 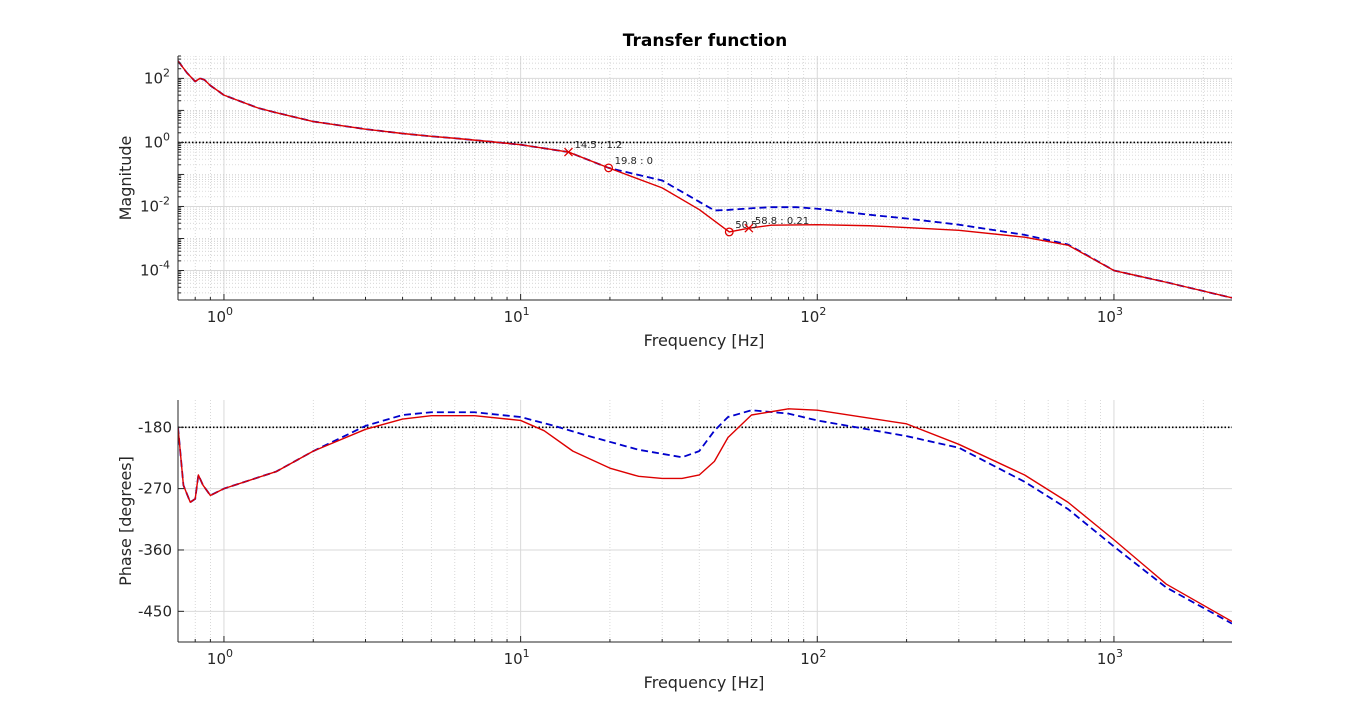 I want to click on y-axis-label: Phase [degrees], so click(x=125, y=521).